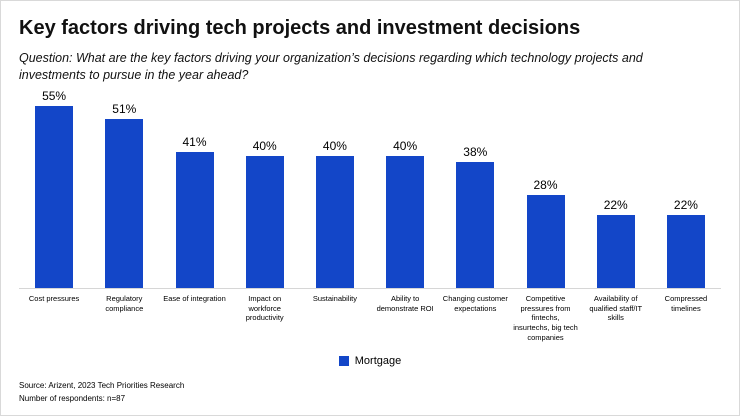 This screenshot has width=740, height=416. What do you see at coordinates (335, 298) in the screenshot?
I see `category-label: Sustainability` at bounding box center [335, 298].